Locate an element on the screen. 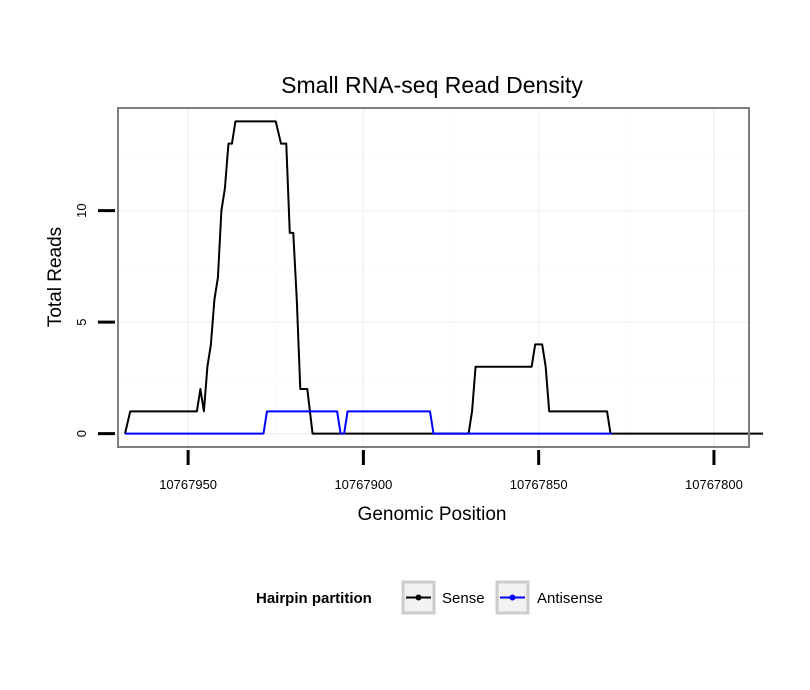 This screenshot has height=690, width=810. chart-title: Small RNA-seq Read Density is located at coordinates (432, 85).